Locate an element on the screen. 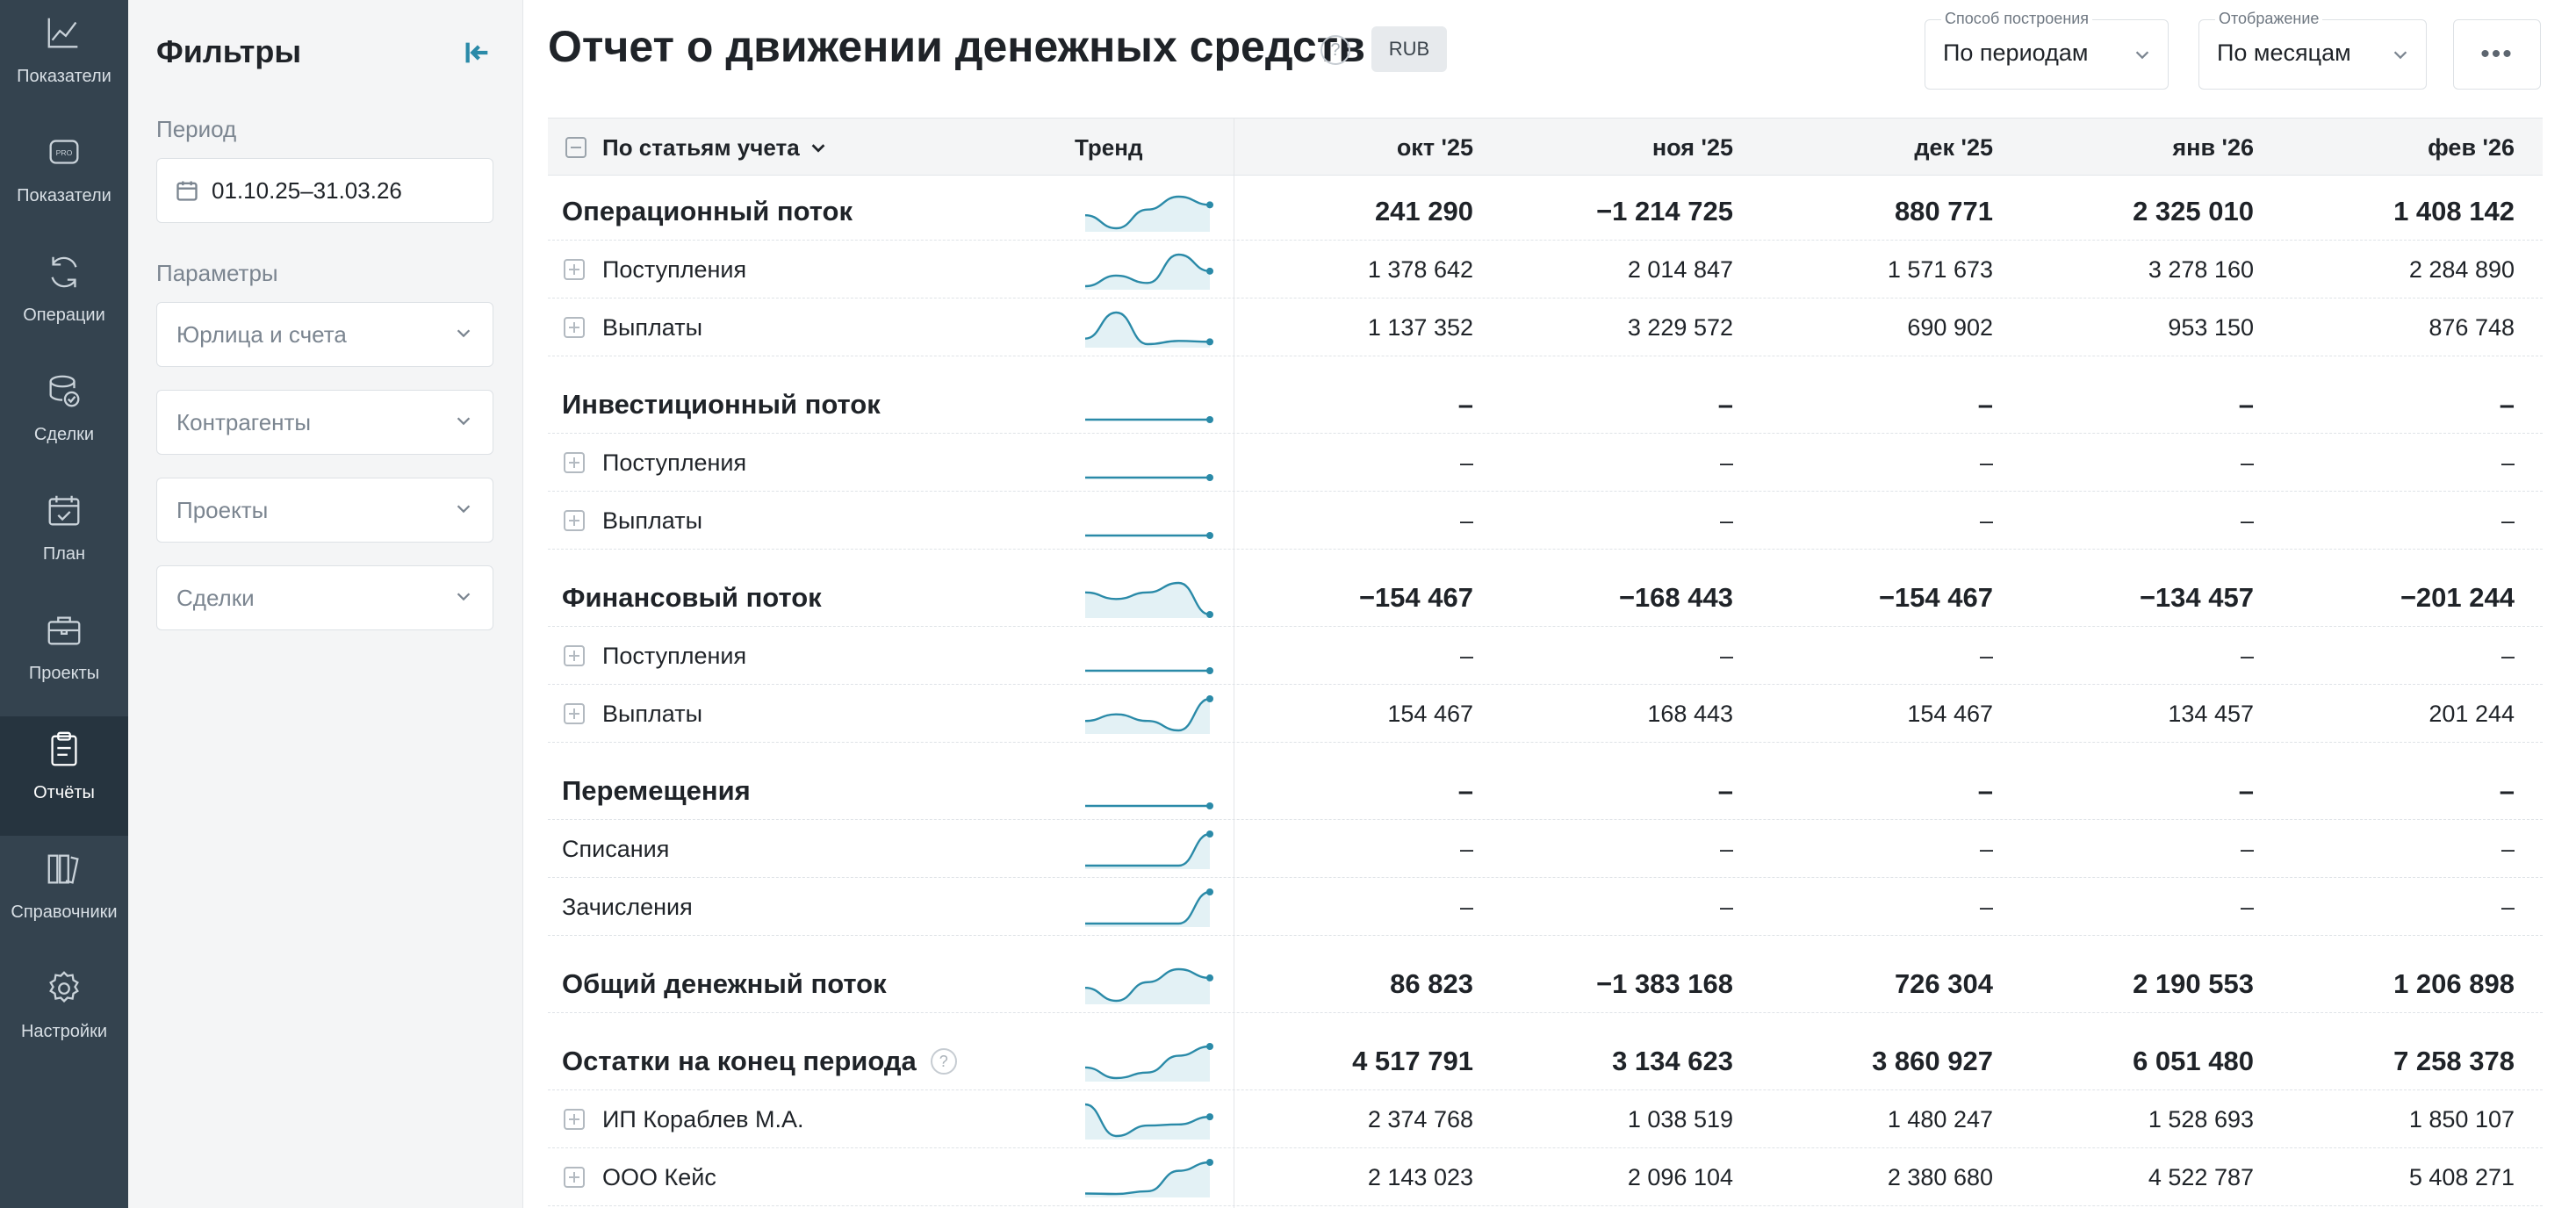 The image size is (2576, 1208). value-cell: 3 860 927 is located at coordinates (1932, 1061).